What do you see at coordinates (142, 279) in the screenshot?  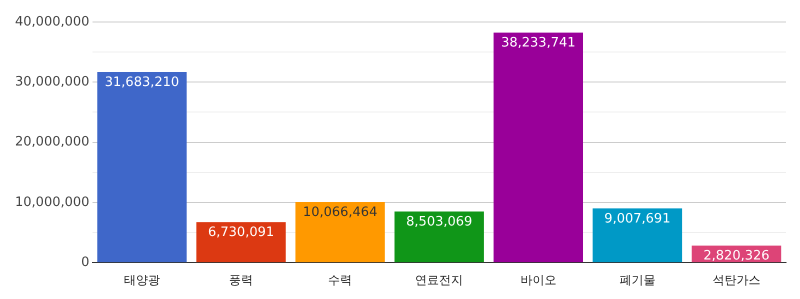 I see `x-tick-label: 태양광` at bounding box center [142, 279].